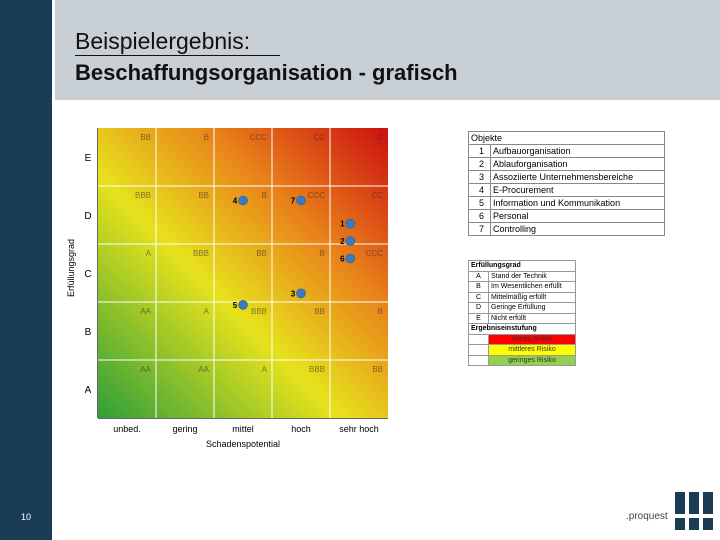 This screenshot has width=720, height=540. What do you see at coordinates (522, 339) in the screenshot?
I see `legend-rating-row: hohes Risiko` at bounding box center [522, 339].